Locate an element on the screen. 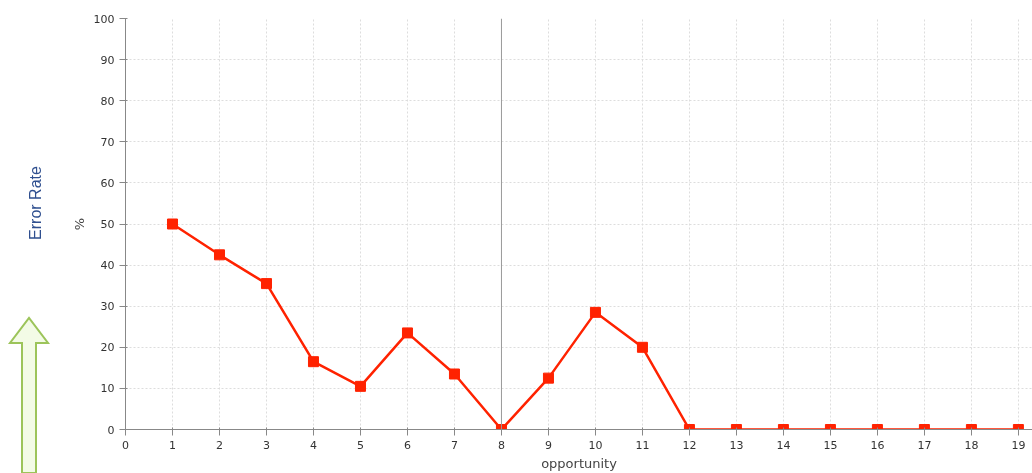  y-tick-label: 70 is located at coordinates (107, 142).